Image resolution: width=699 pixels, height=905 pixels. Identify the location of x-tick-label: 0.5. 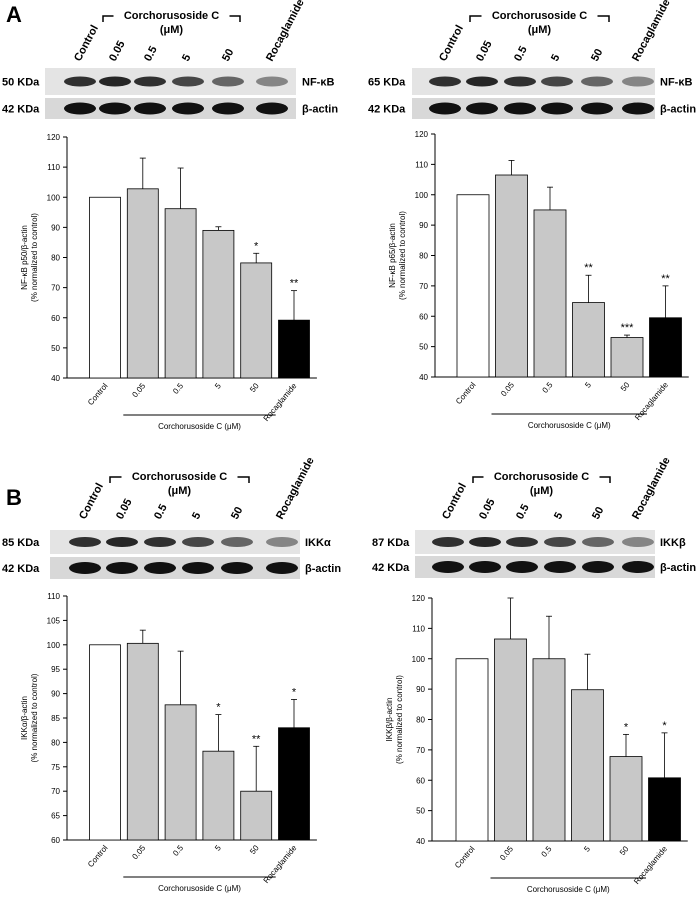
(178, 388).